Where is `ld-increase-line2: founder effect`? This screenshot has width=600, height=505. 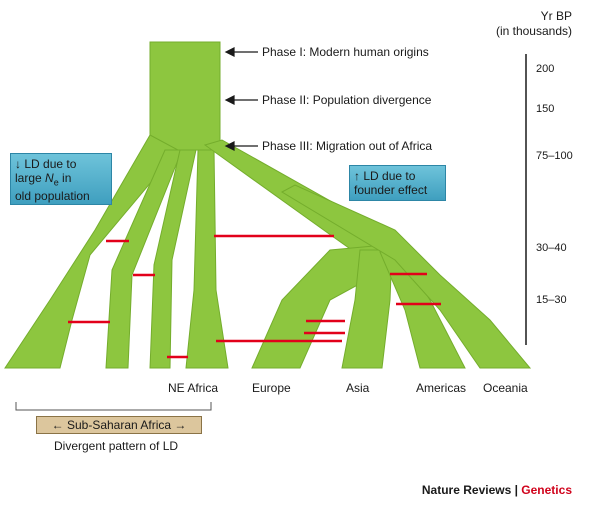
ld-increase-line2: founder effect is located at coordinates (391, 190).